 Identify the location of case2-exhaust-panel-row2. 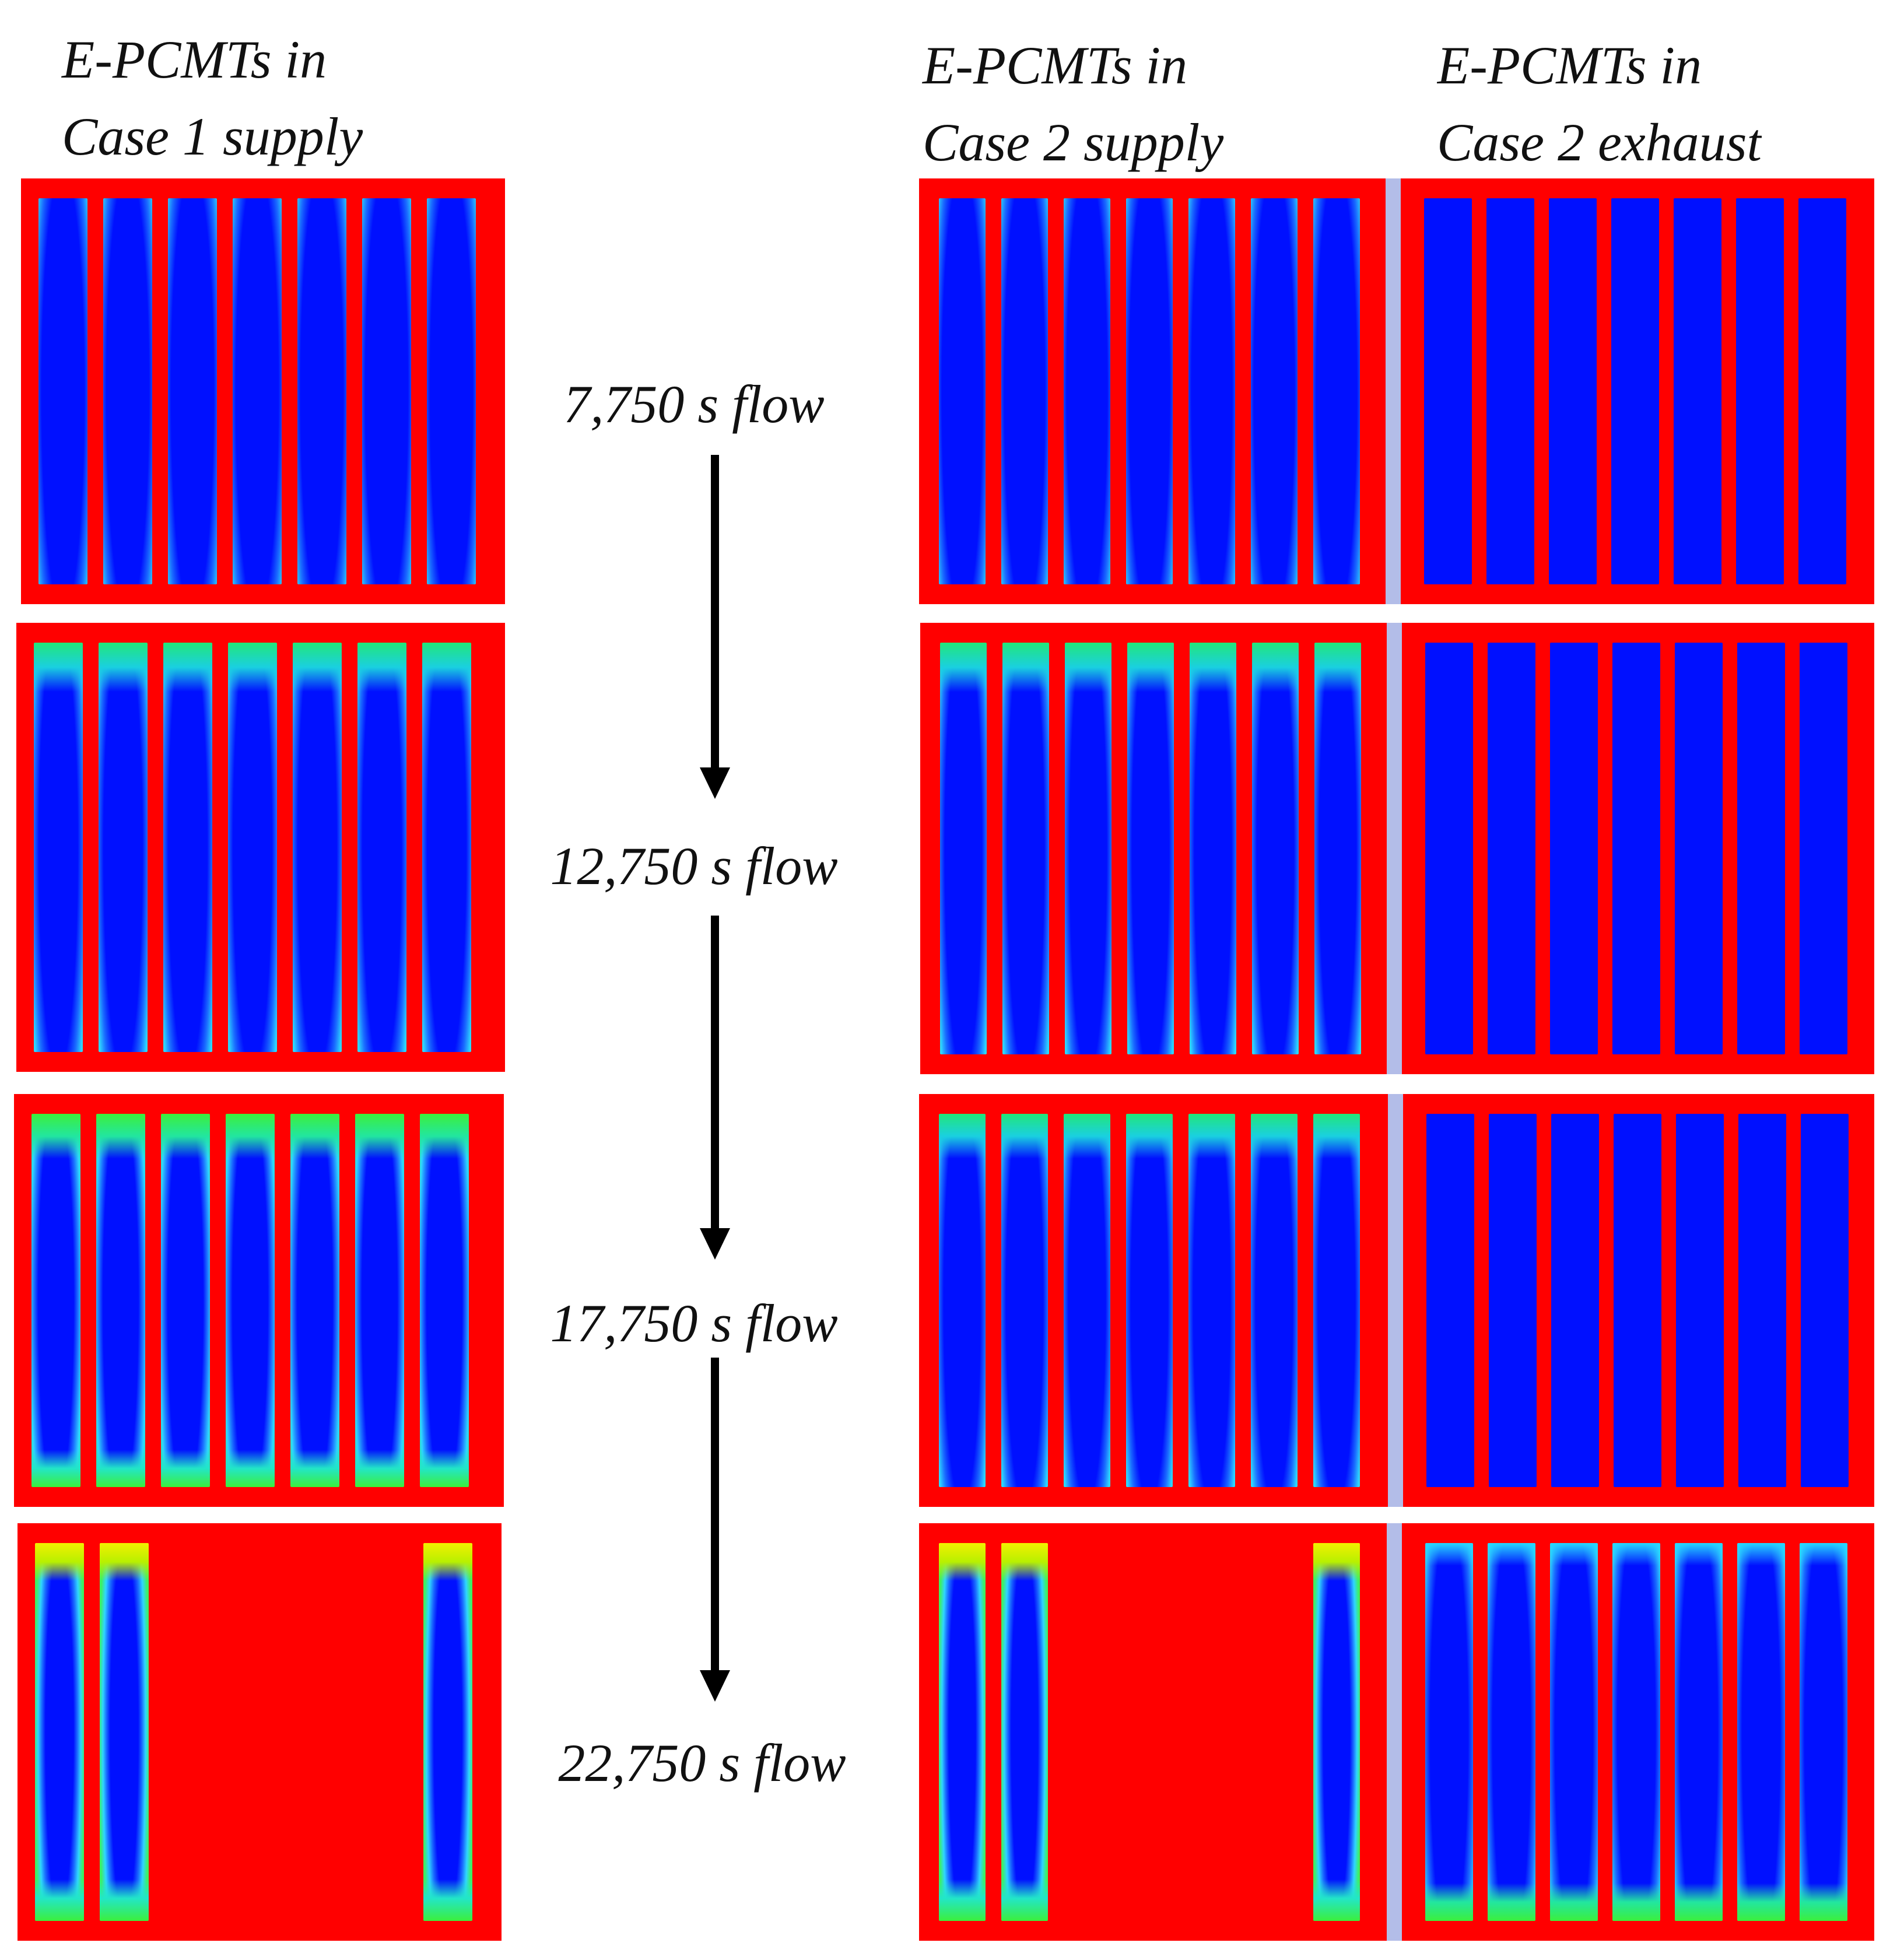
(1638, 848).